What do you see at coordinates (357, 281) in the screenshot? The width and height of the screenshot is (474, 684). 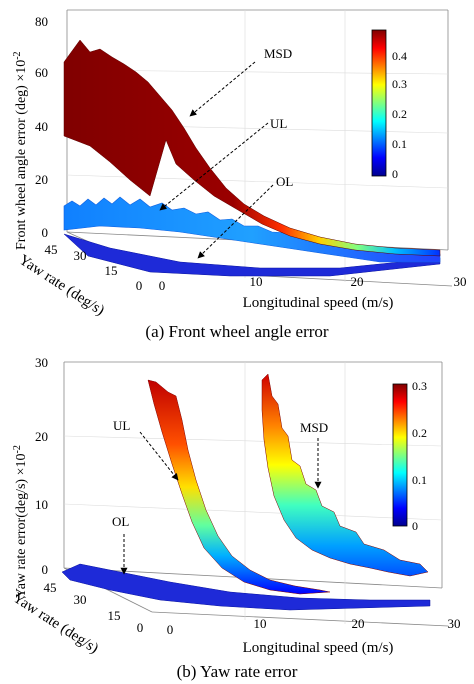 I see `panel-a-x-tick: 20` at bounding box center [357, 281].